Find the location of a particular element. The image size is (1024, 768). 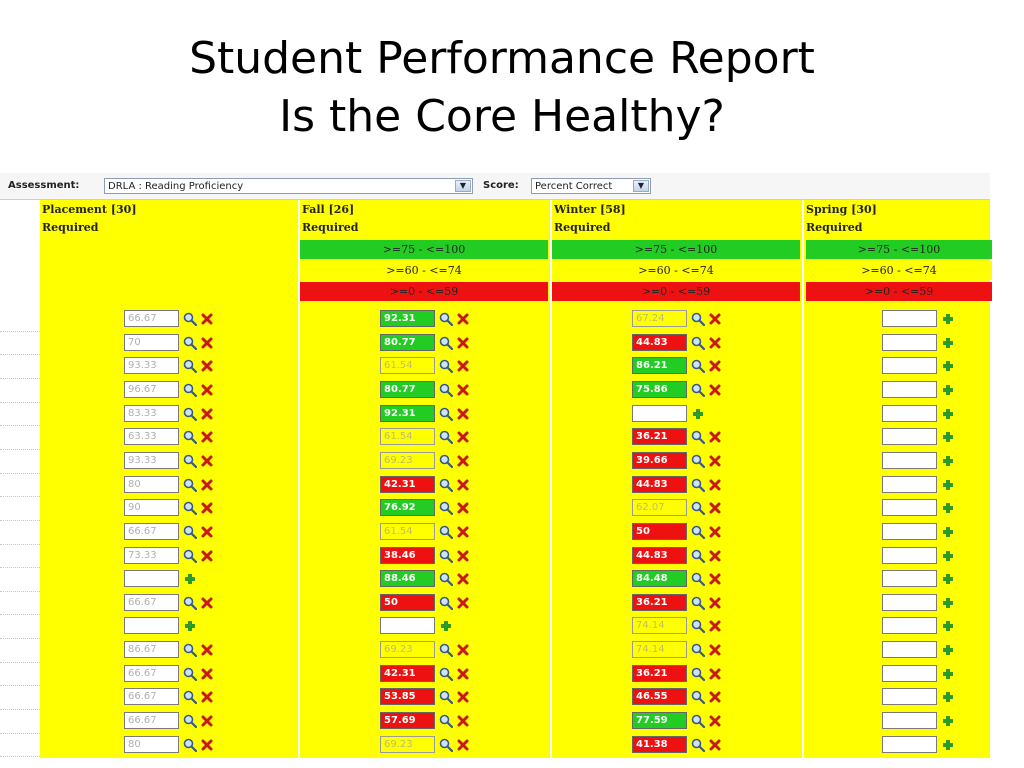

score-value: 39.66 is located at coordinates (659, 460).